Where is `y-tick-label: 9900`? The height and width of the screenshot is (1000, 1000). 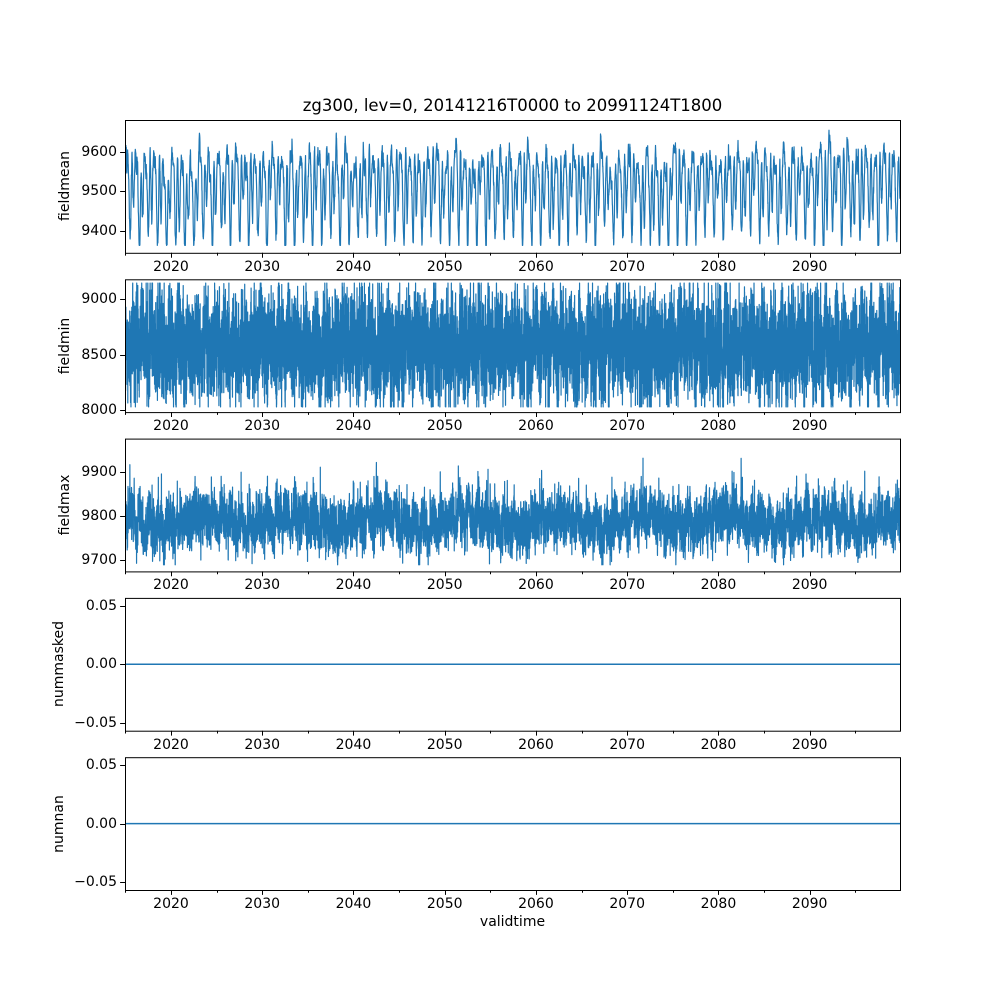
y-tick-label: 9900 is located at coordinates (99, 472).